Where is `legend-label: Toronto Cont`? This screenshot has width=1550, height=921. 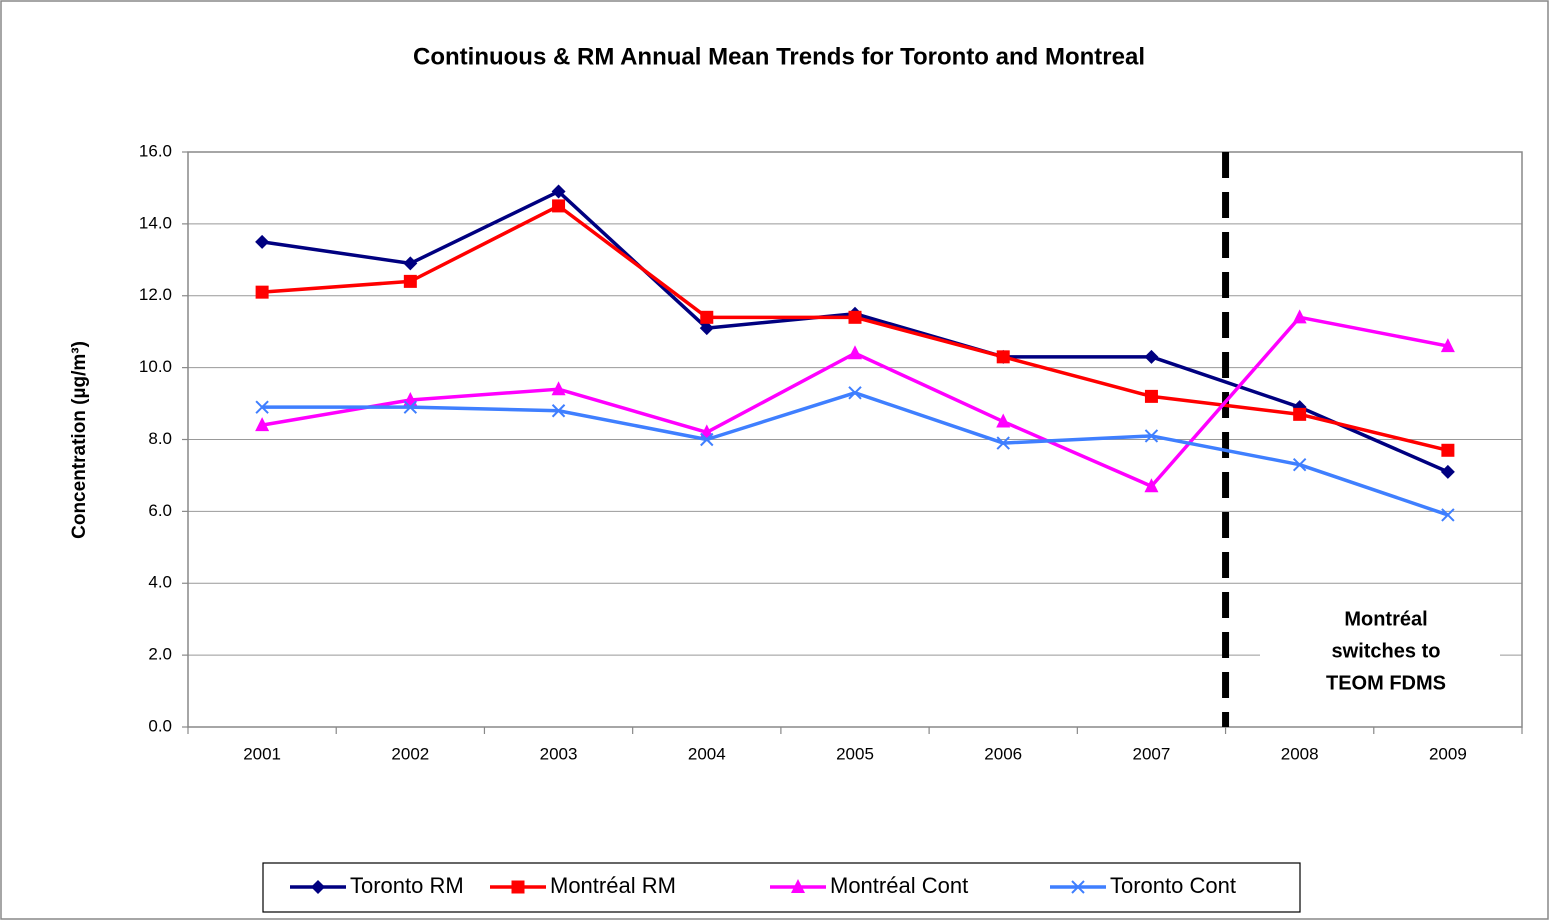 legend-label: Toronto Cont is located at coordinates (1173, 885).